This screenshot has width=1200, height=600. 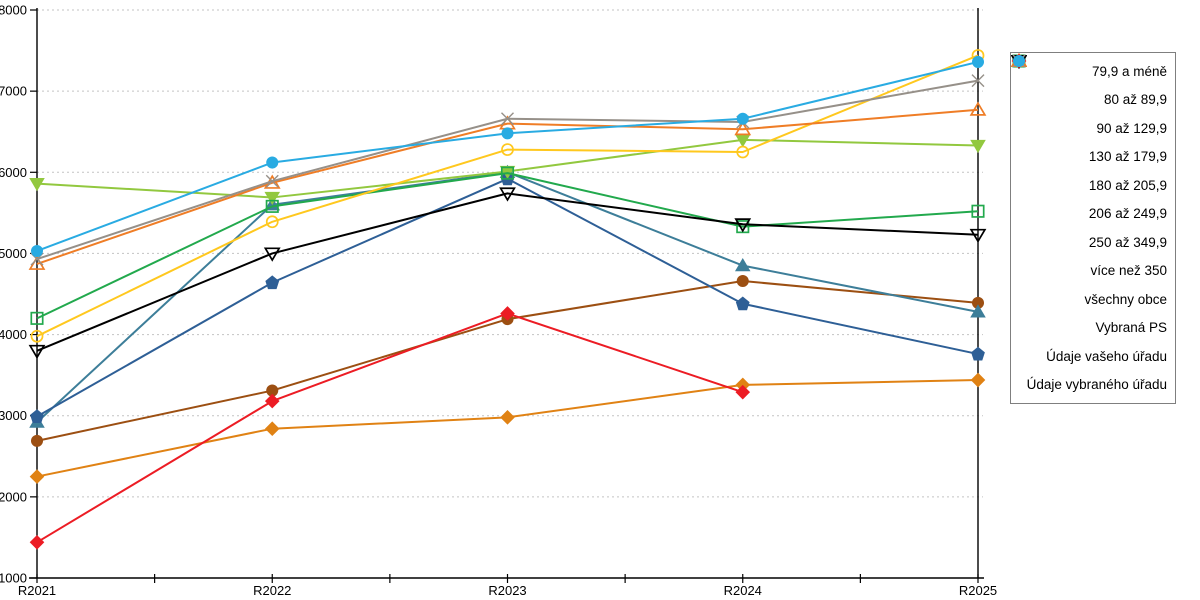 I want to click on x-axis-label: R2022, so click(x=272, y=590).